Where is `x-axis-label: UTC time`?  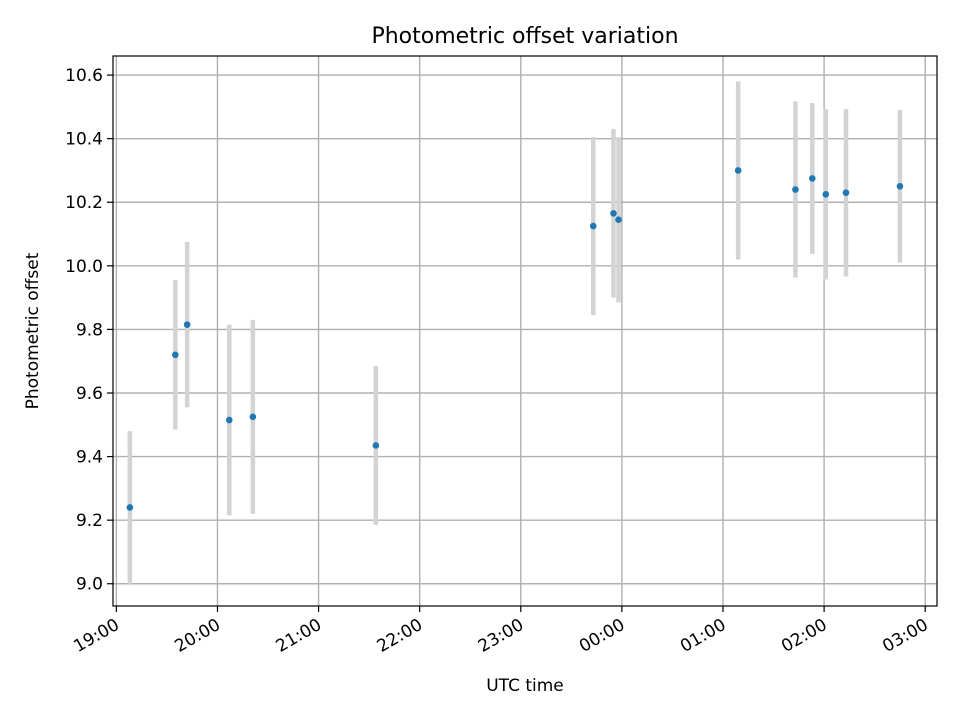
x-axis-label: UTC time is located at coordinates (525, 686).